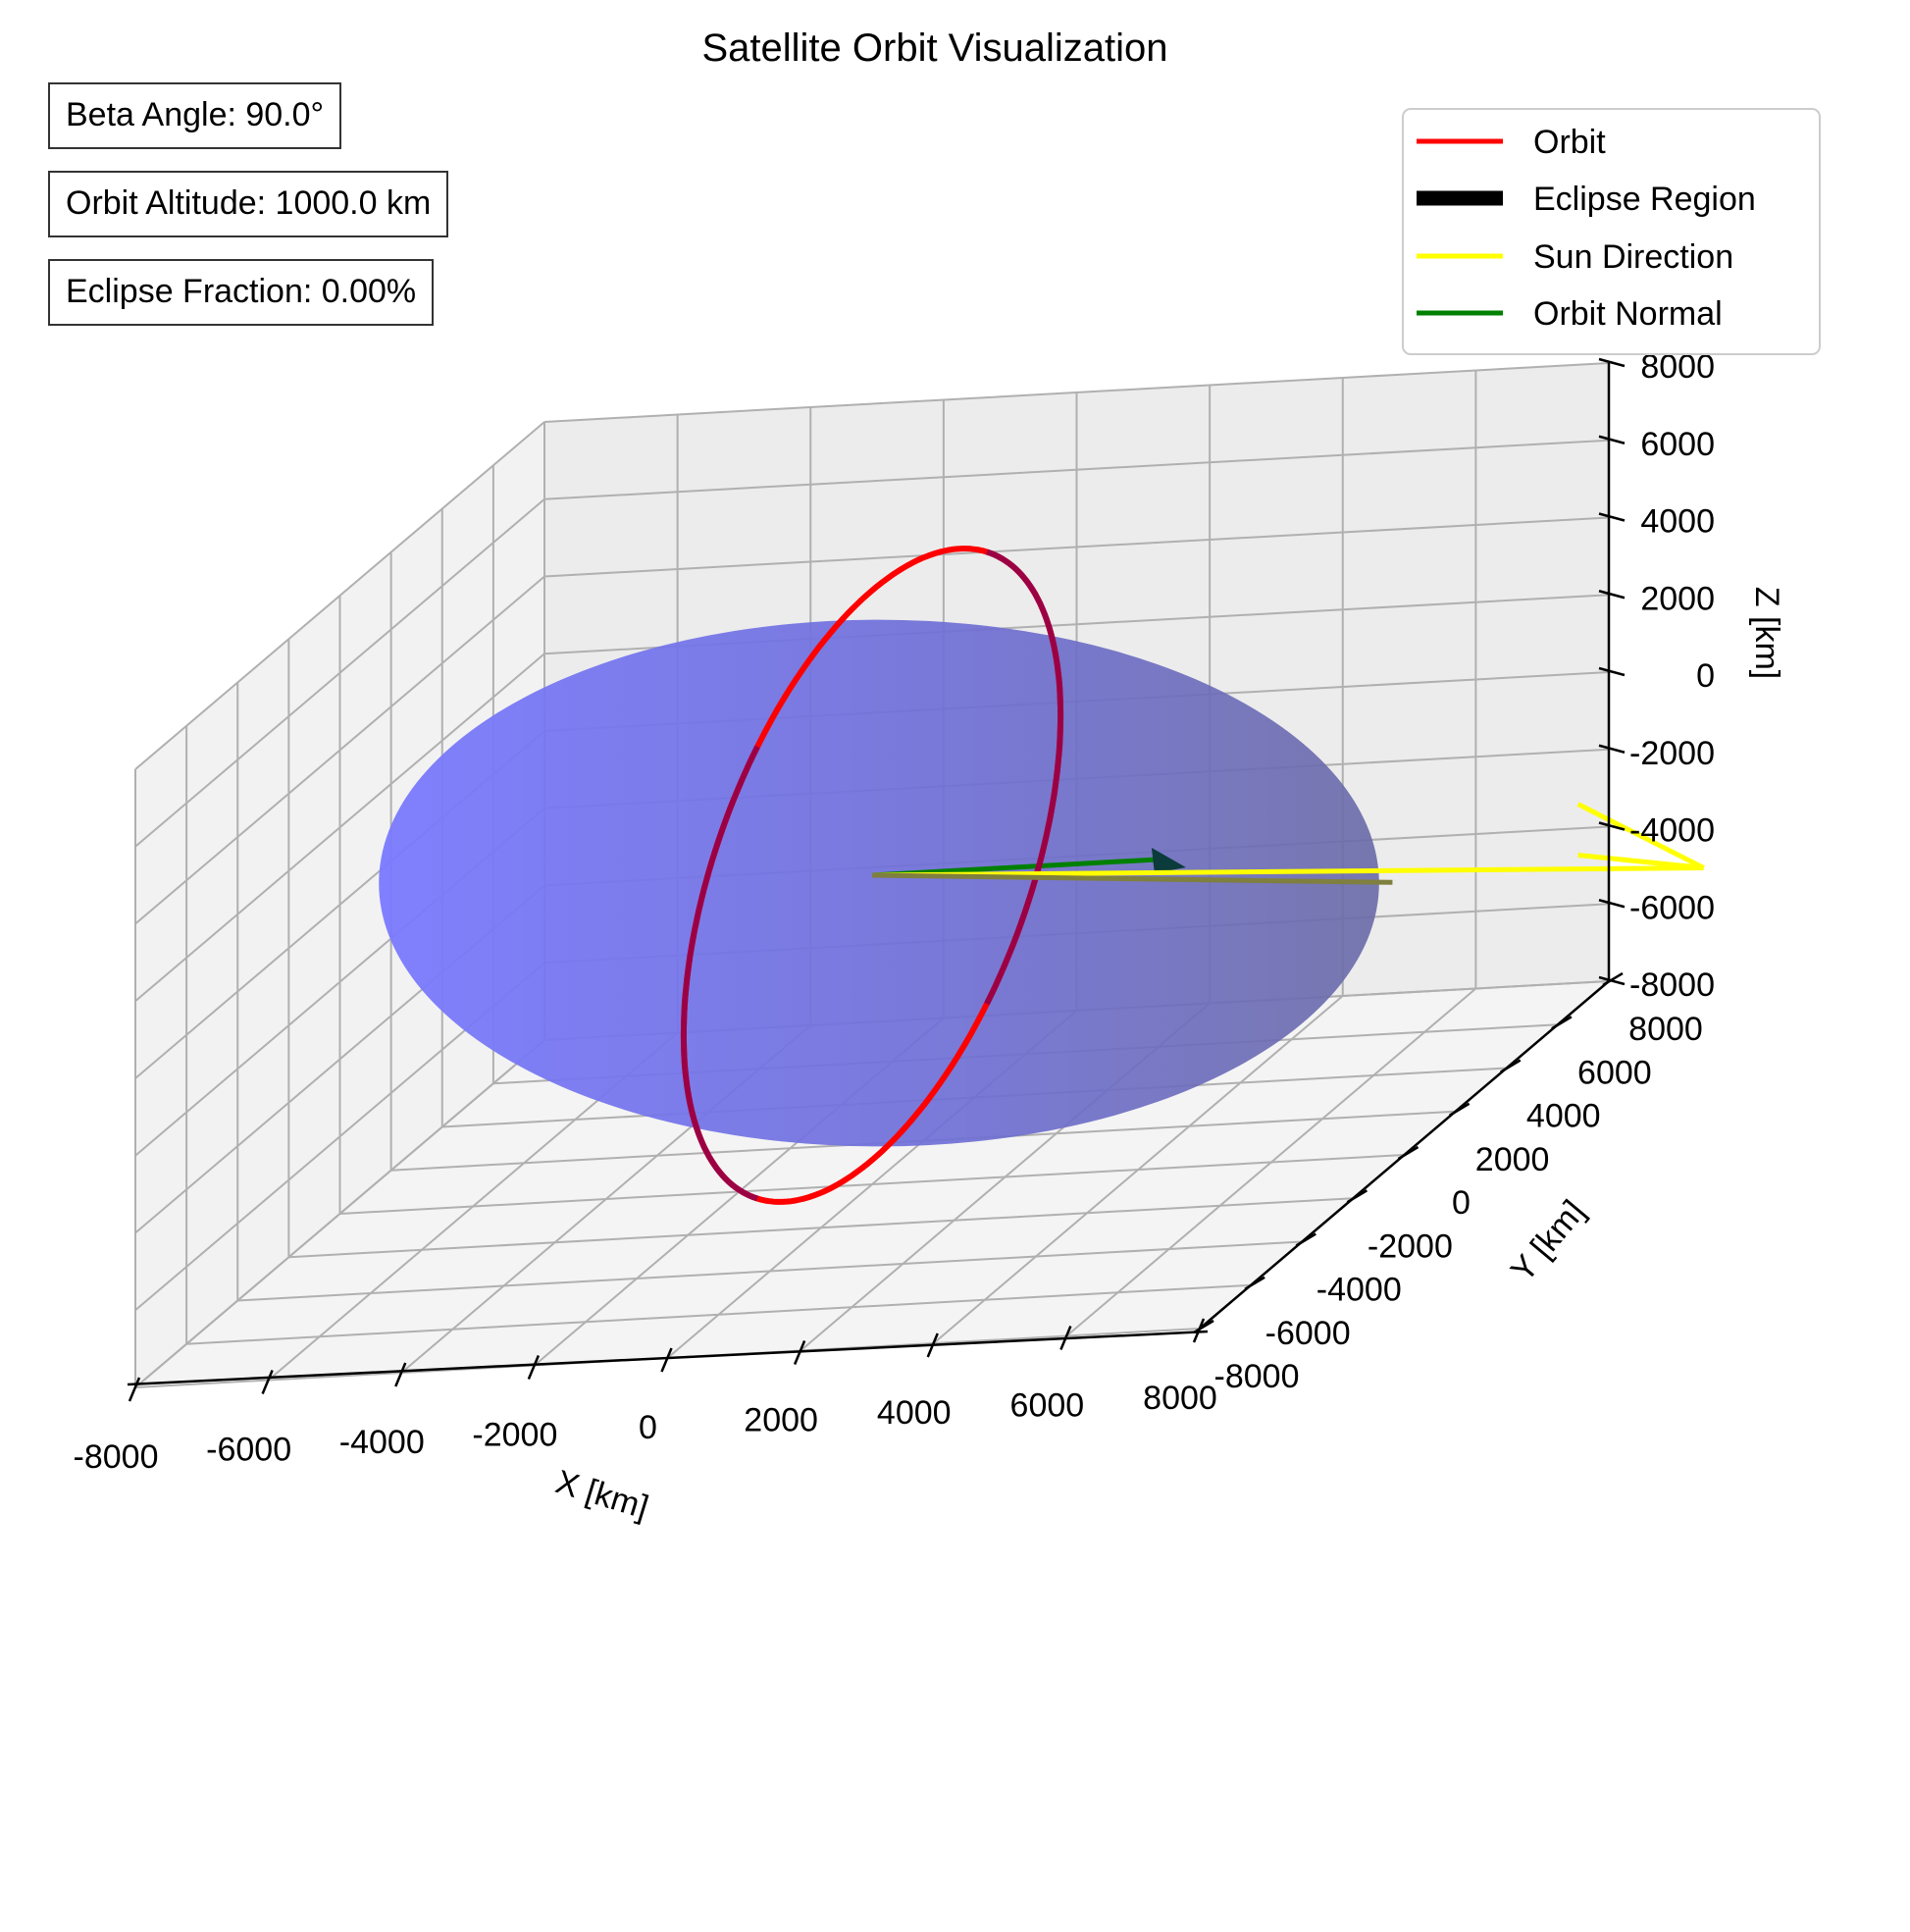 The height and width of the screenshot is (1932, 1910). I want to click on y-axis-label: Y [km], so click(1548, 1241).